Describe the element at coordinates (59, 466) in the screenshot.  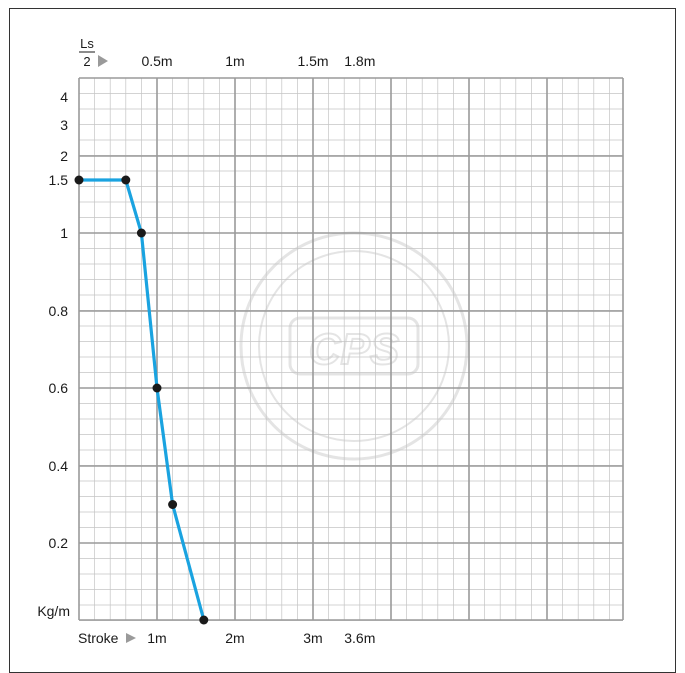
I see `y-tick-label: 0.4` at that location.